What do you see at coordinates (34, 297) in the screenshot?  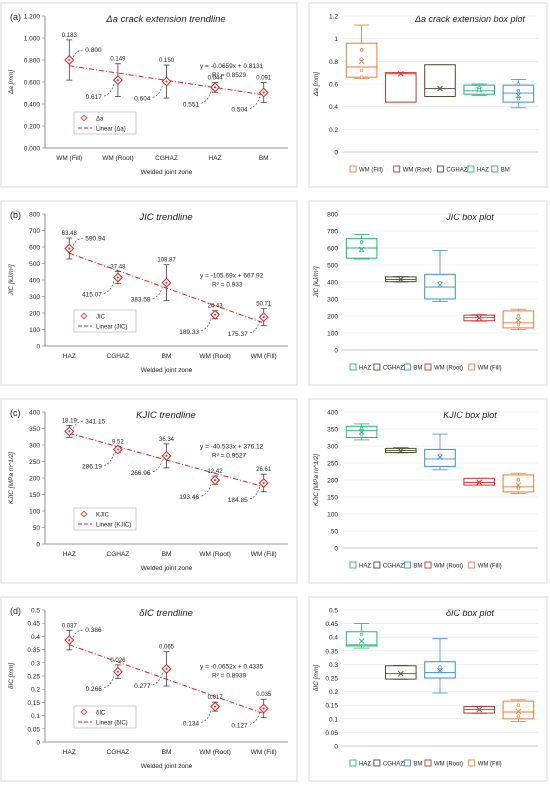 I see `trend-y-tick-label: 300` at bounding box center [34, 297].